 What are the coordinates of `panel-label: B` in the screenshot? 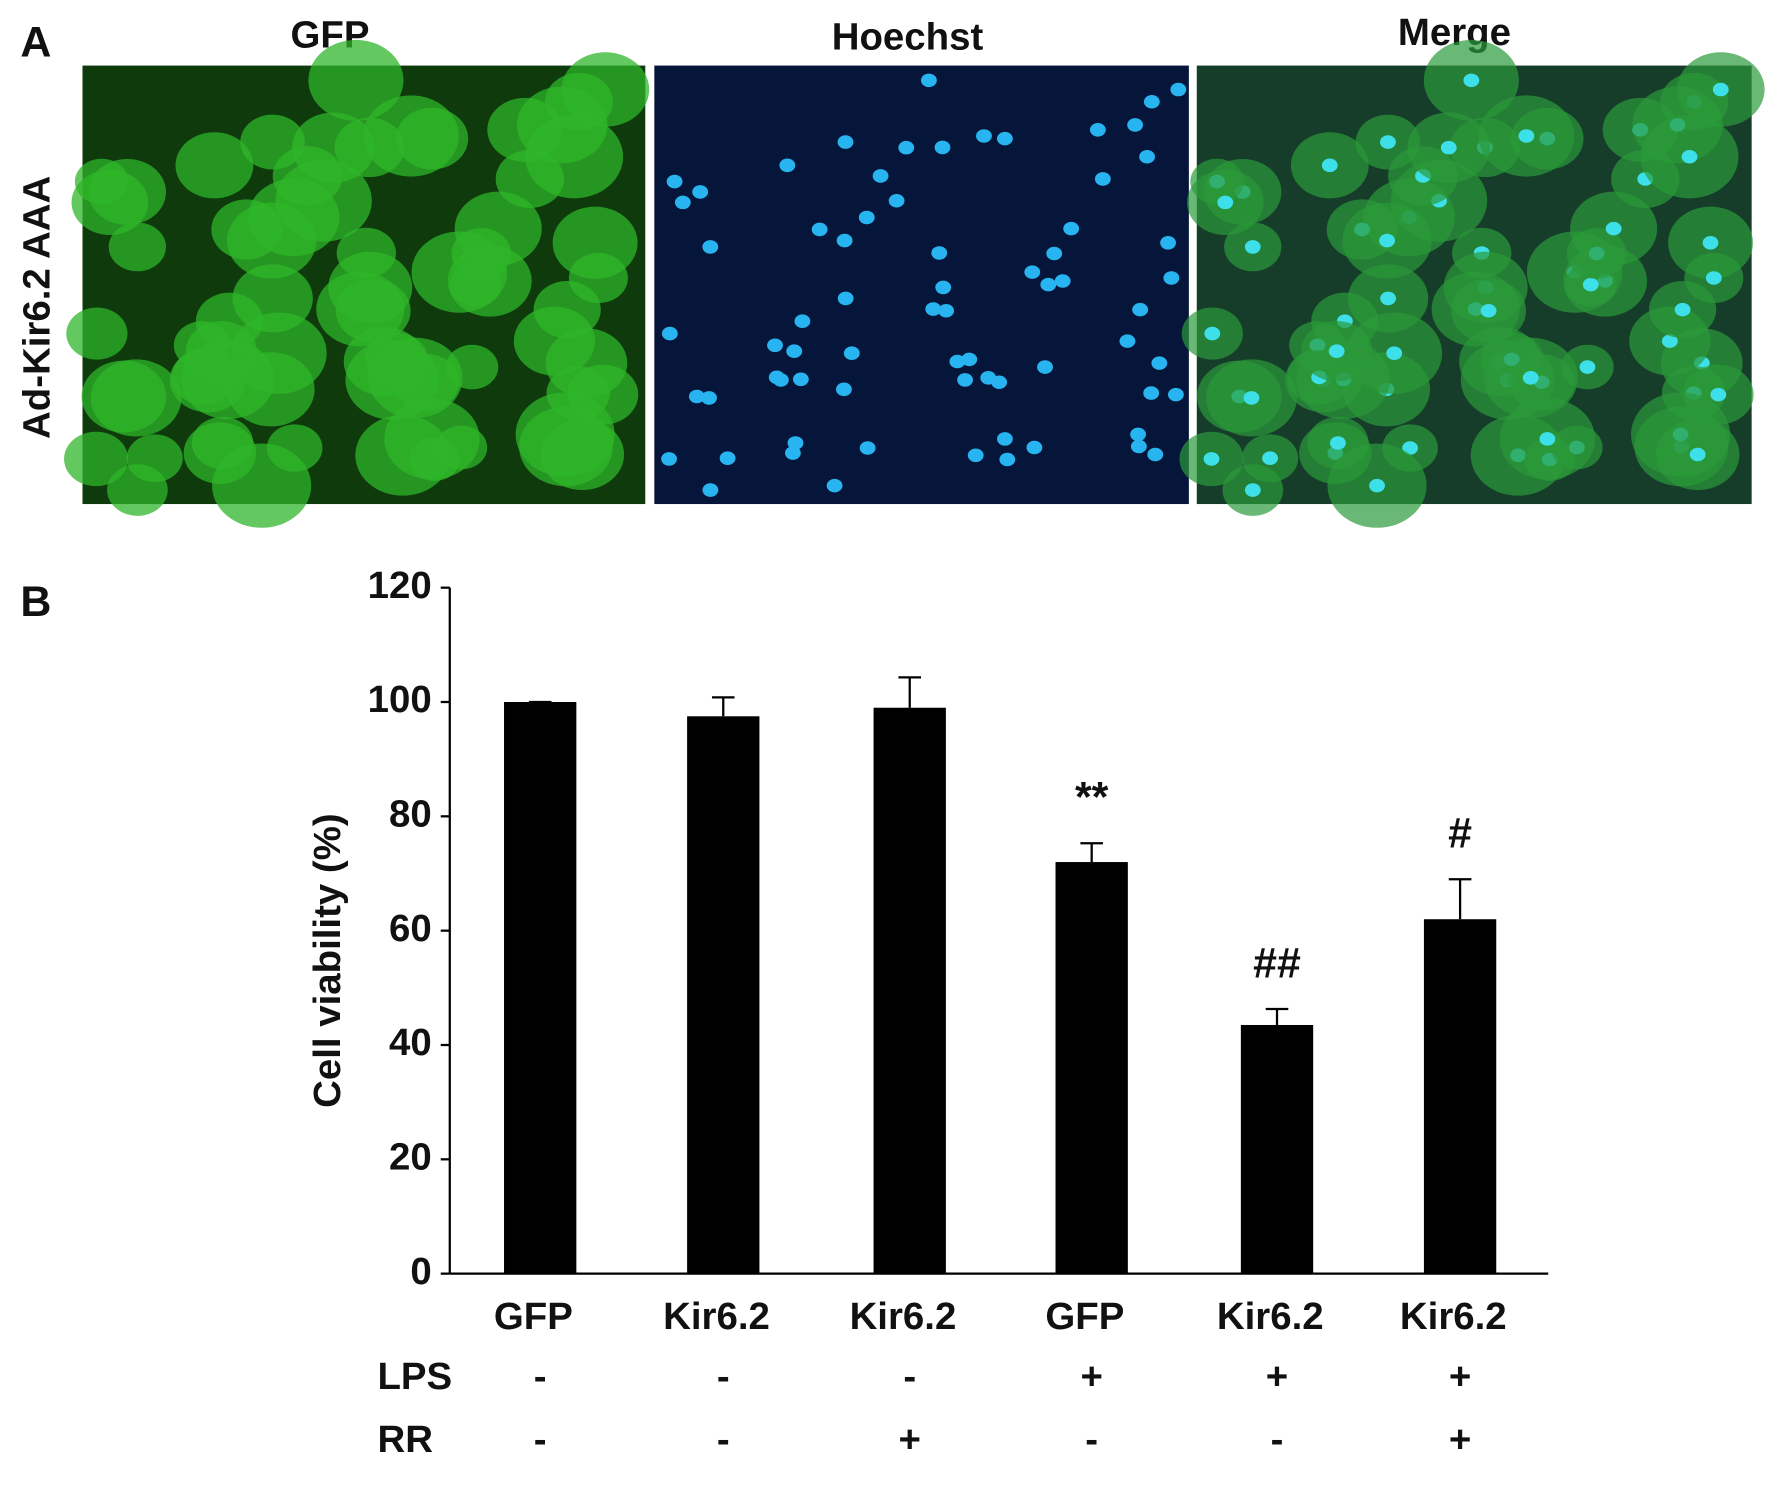 It's located at (35, 602).